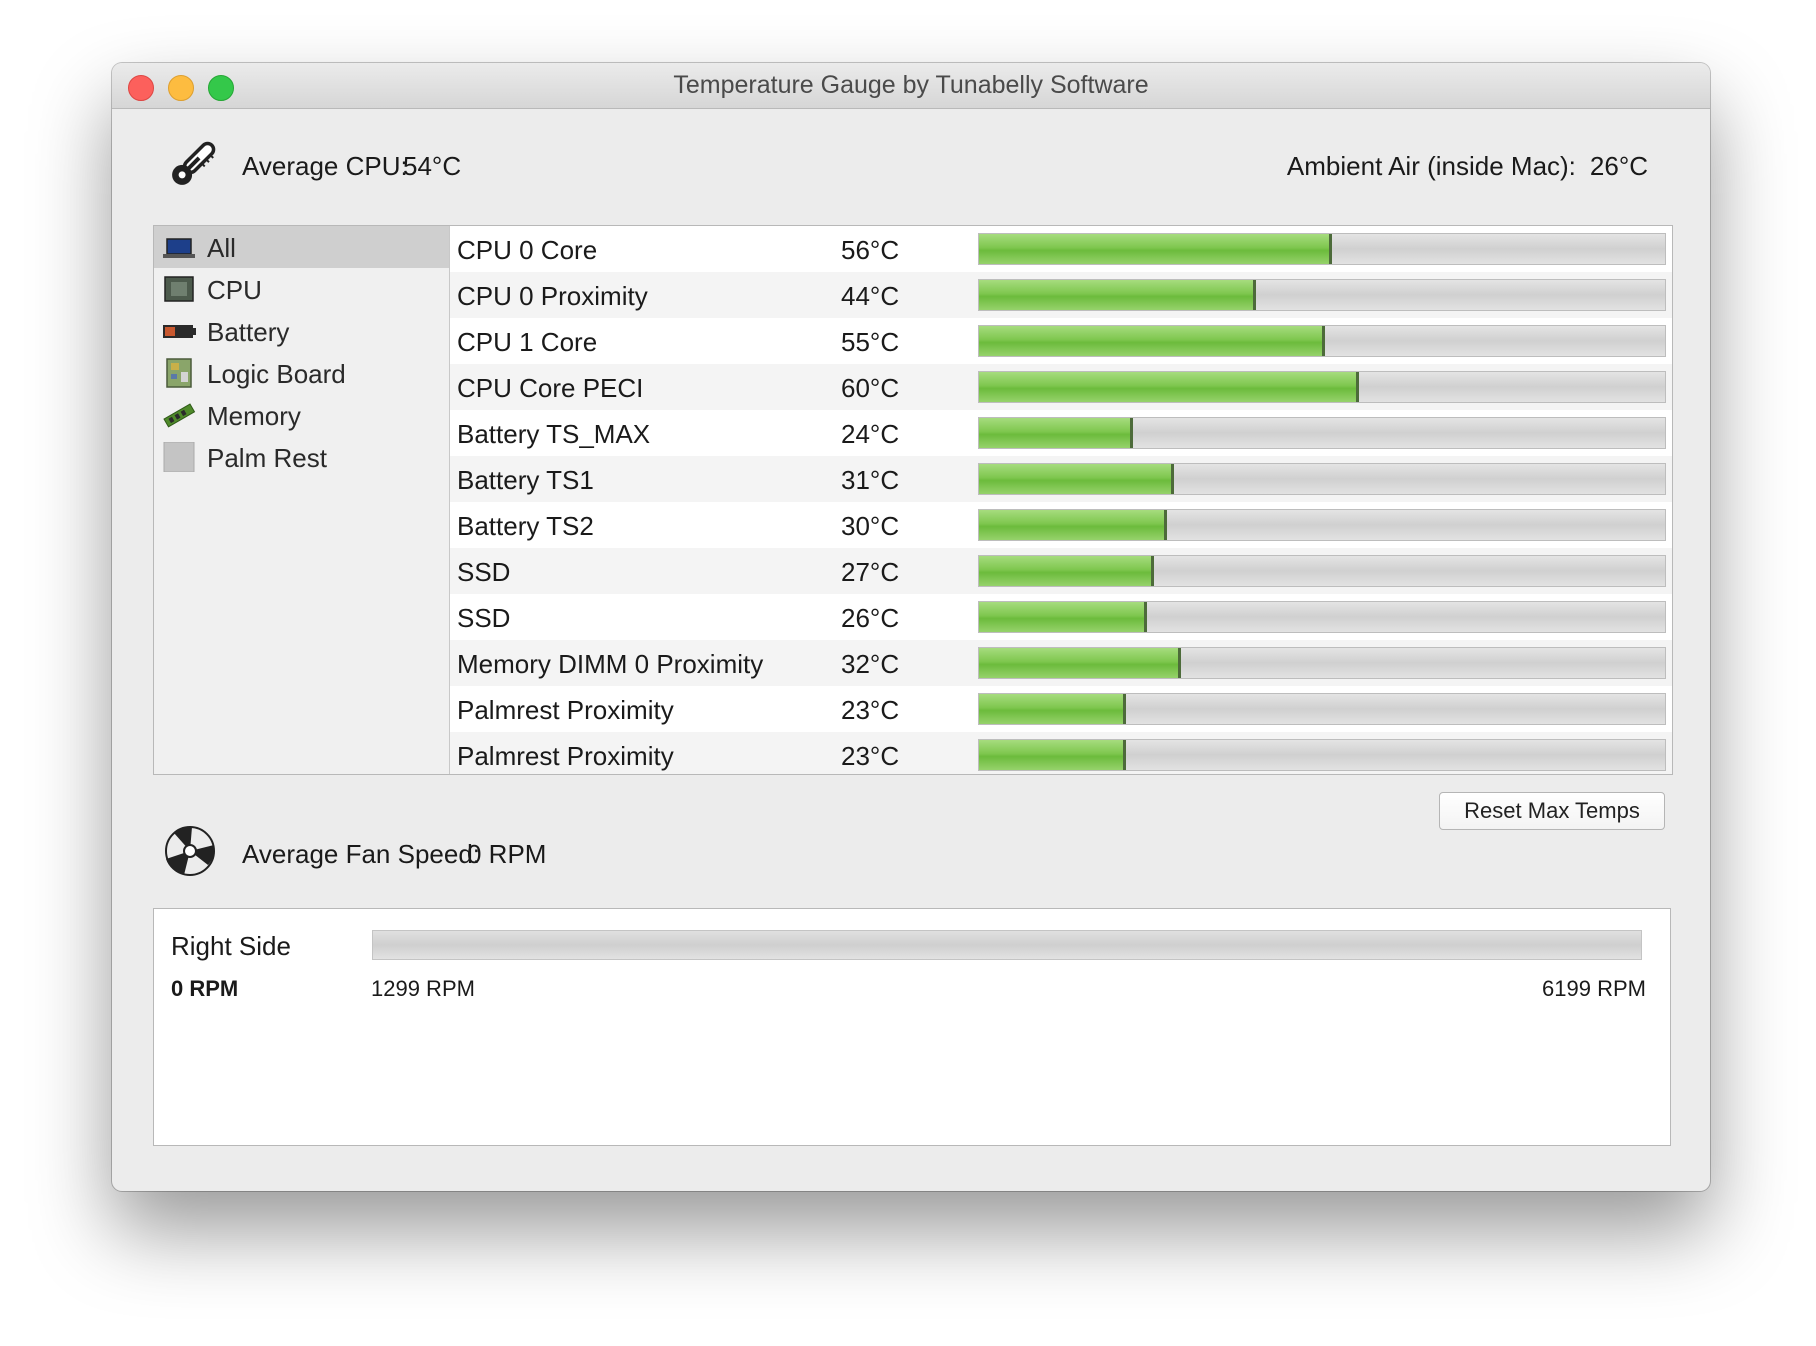 The image size is (1816, 1346). What do you see at coordinates (190, 851) in the screenshot?
I see `fan-icon` at bounding box center [190, 851].